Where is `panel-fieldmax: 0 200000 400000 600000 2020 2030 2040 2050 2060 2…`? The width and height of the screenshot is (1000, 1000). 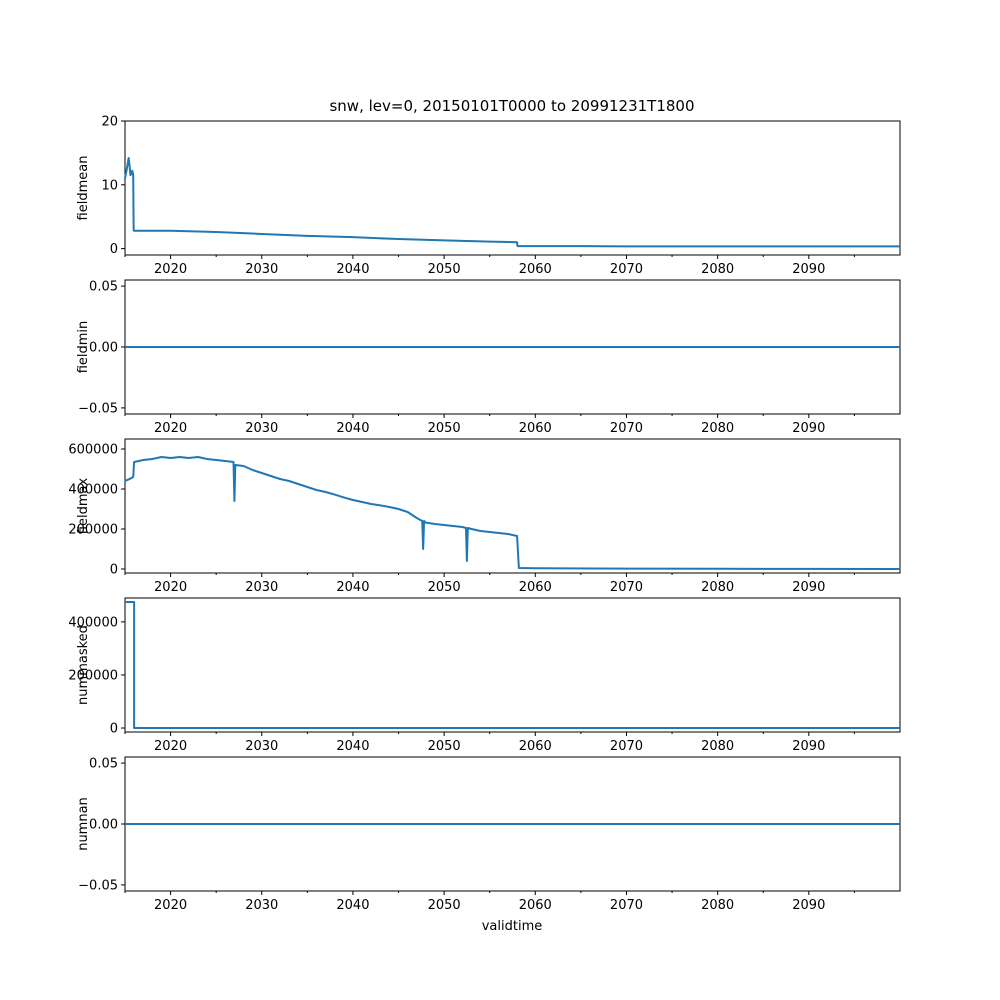
panel-fieldmax: 0 200000 400000 600000 2020 2030 2040 2050 2060 2… is located at coordinates (484, 516).